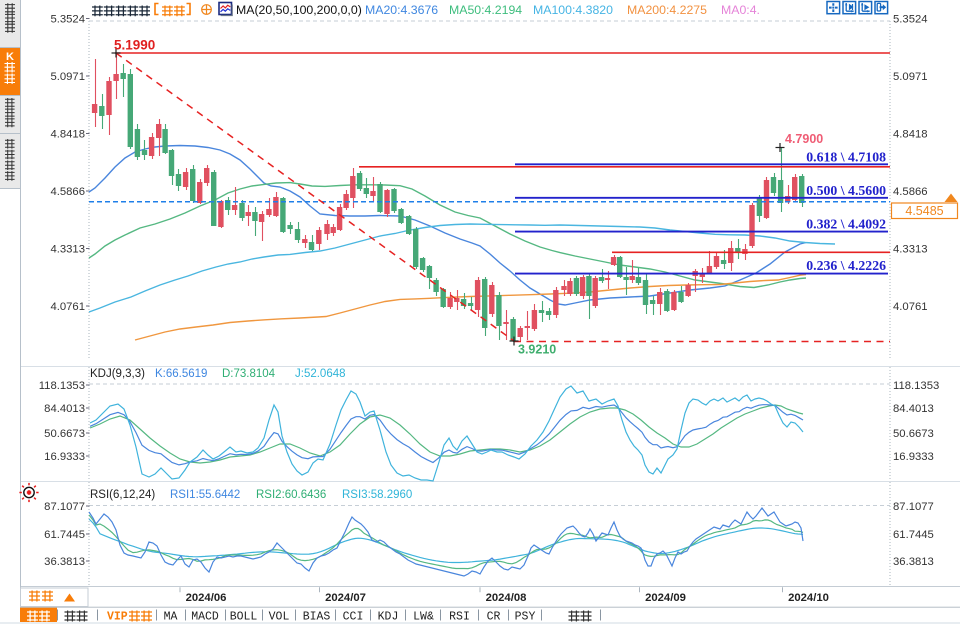  What do you see at coordinates (423, 617) in the screenshot?
I see `svg-text: LW&` at bounding box center [423, 617].